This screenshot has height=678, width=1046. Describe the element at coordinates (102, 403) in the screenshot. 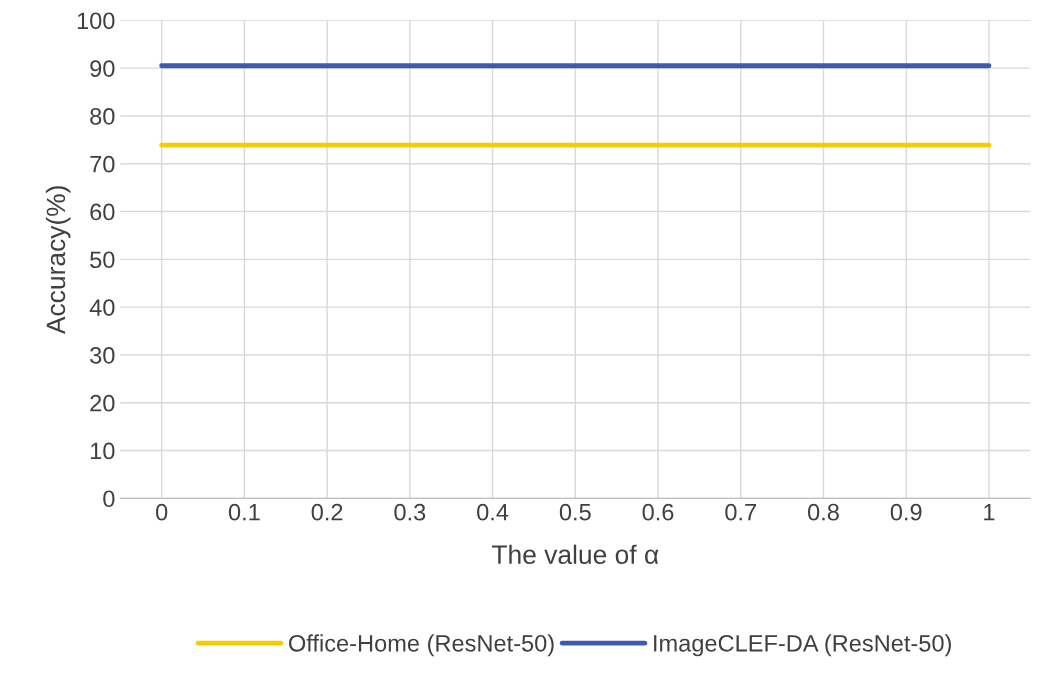

I see `y-tick-label: 20` at that location.